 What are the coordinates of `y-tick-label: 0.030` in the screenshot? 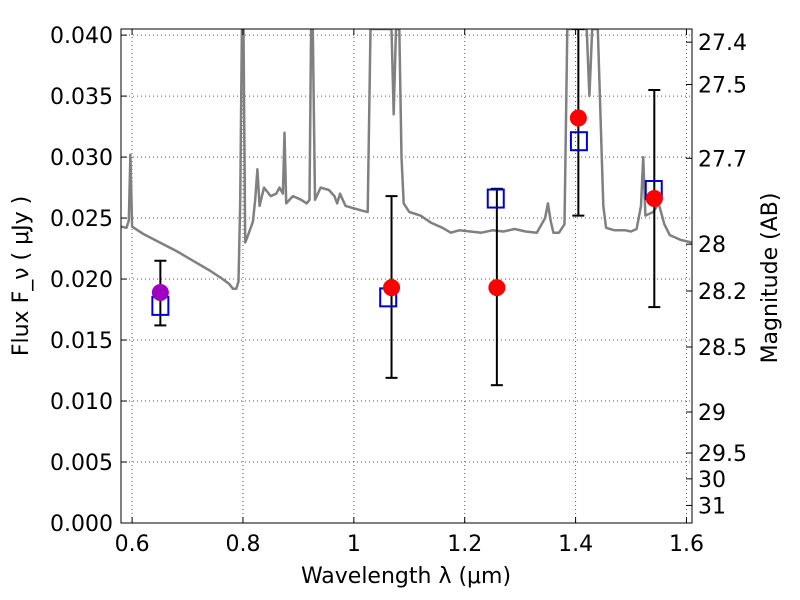 It's located at (81, 158).